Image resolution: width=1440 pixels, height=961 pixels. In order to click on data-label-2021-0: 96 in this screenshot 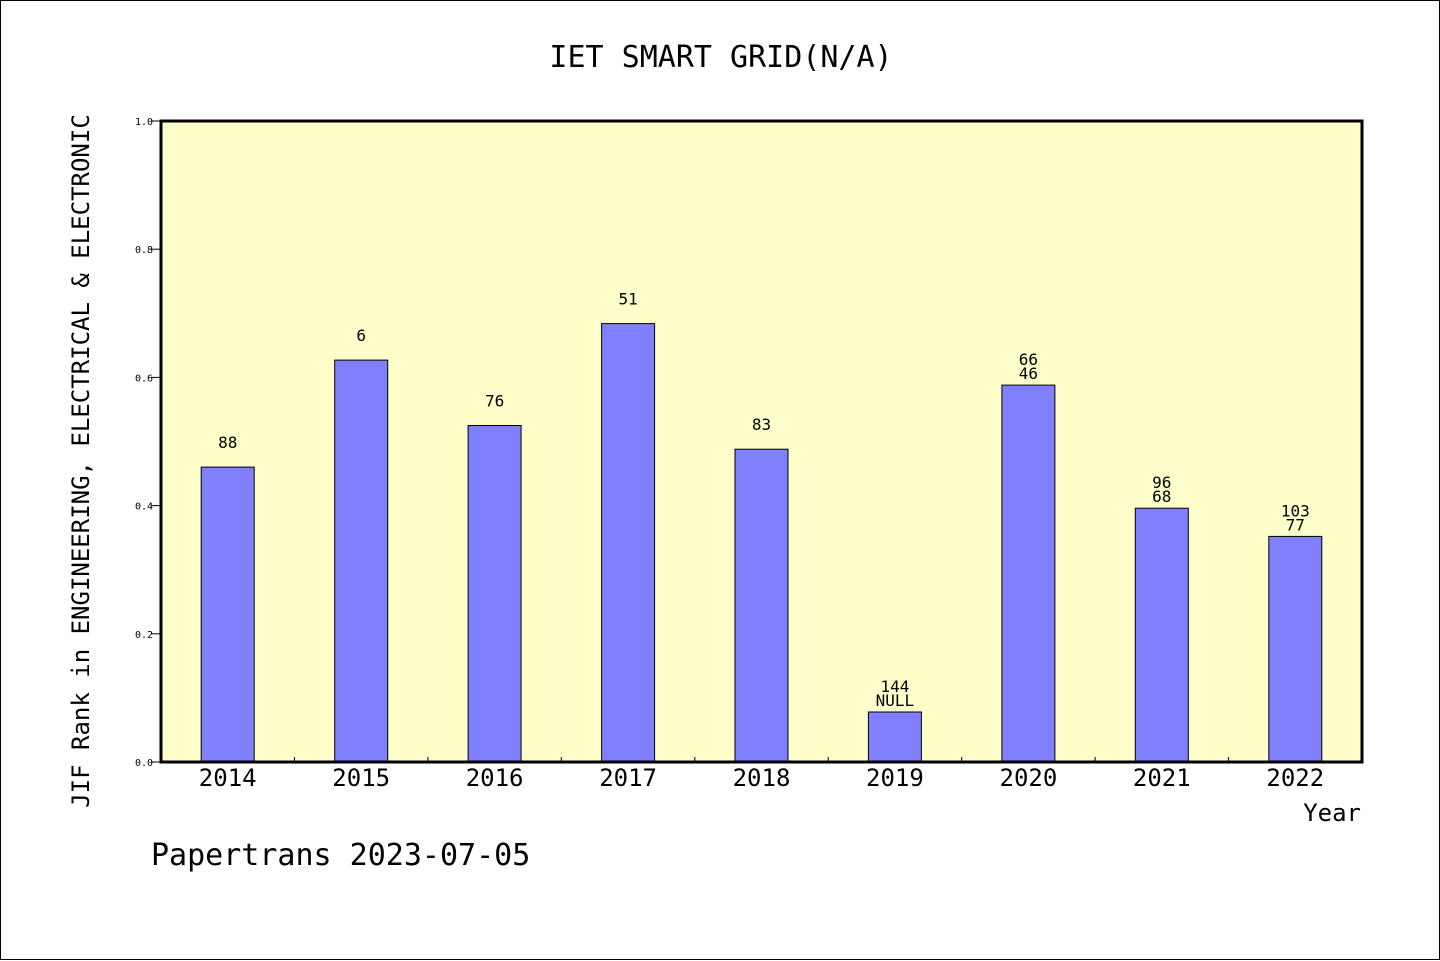, I will do `click(1161, 482)`.